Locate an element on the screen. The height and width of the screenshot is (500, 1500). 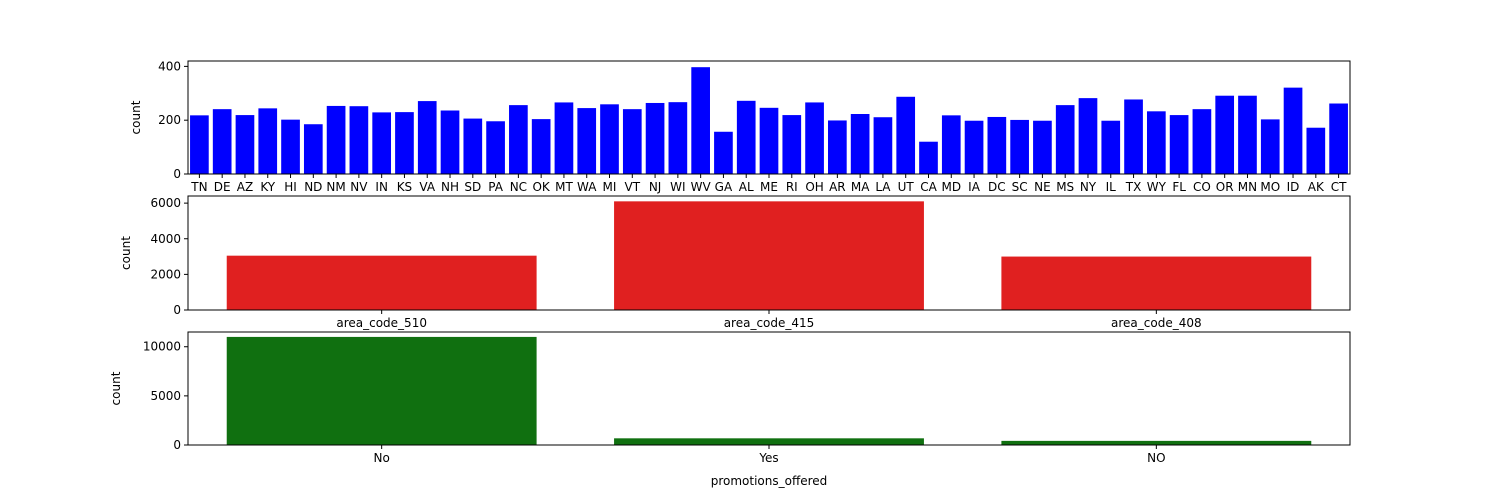
x-tick-label: NJ is located at coordinates (655, 187).